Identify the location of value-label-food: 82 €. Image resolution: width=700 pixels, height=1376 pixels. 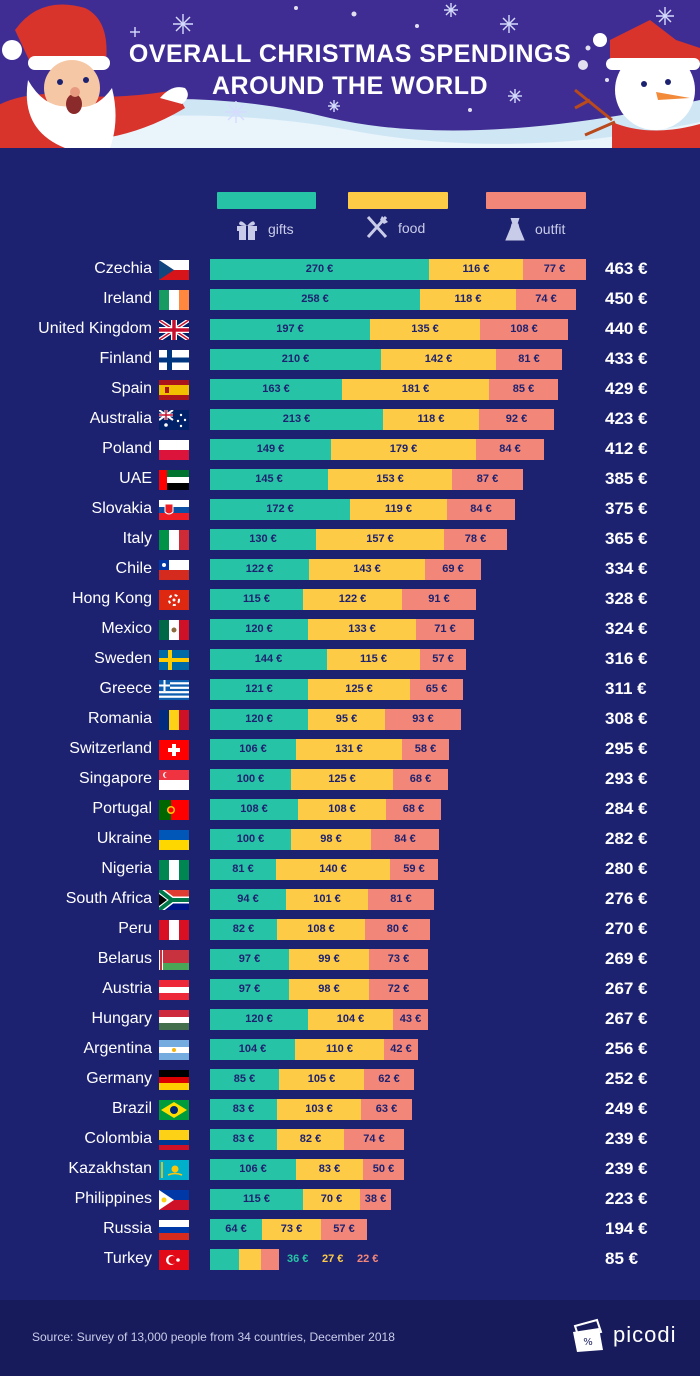
(310, 1139).